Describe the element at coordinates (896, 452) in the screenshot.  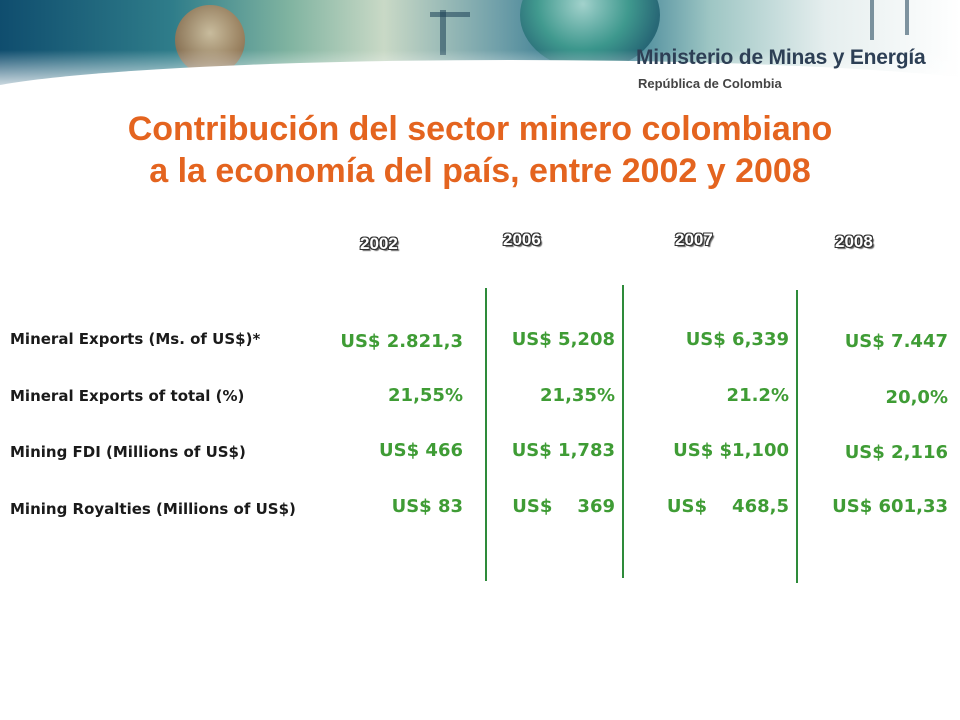
I see `value-cell: US$ 2,116` at that location.